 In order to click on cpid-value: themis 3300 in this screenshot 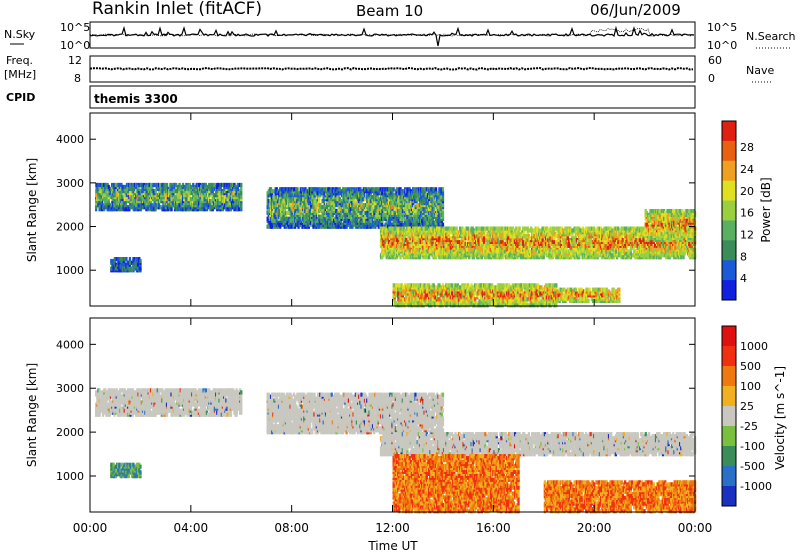, I will do `click(136, 99)`.